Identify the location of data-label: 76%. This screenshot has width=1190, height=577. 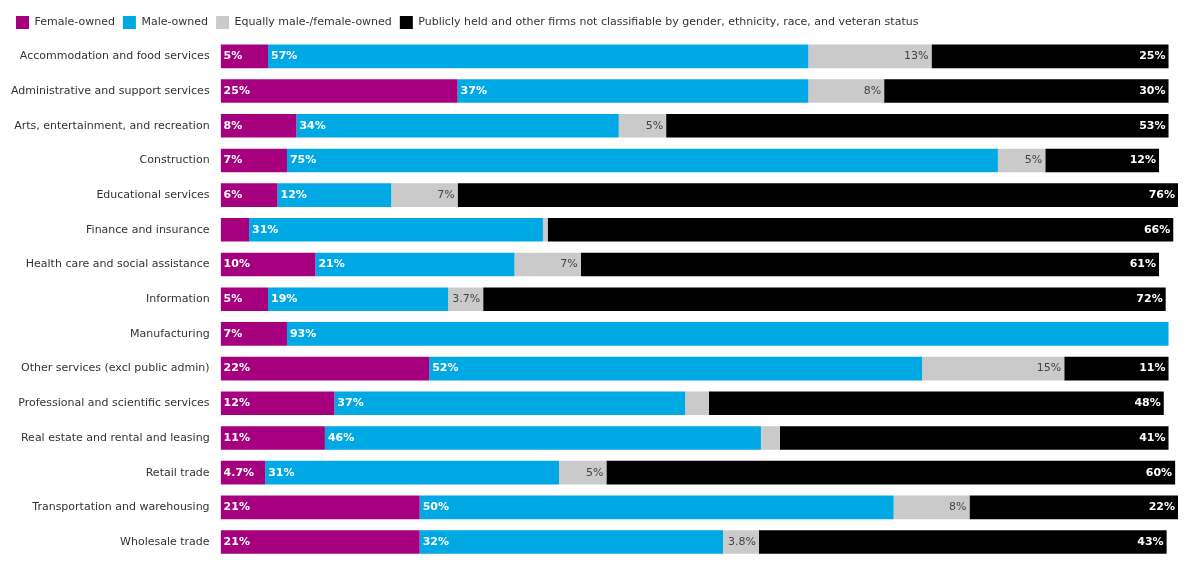
(1161, 194).